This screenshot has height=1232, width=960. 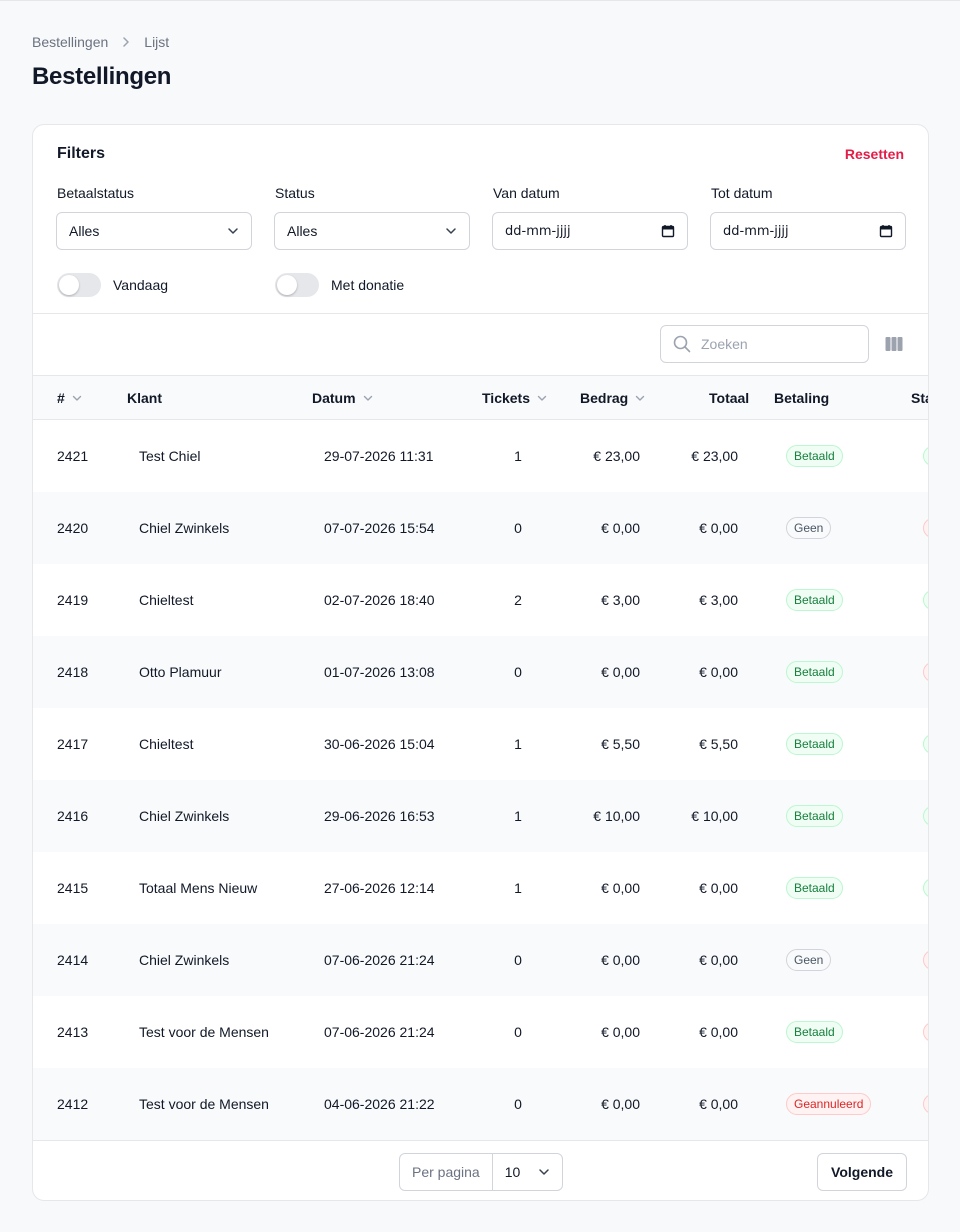 I want to click on column-header-id: #, so click(x=70, y=398).